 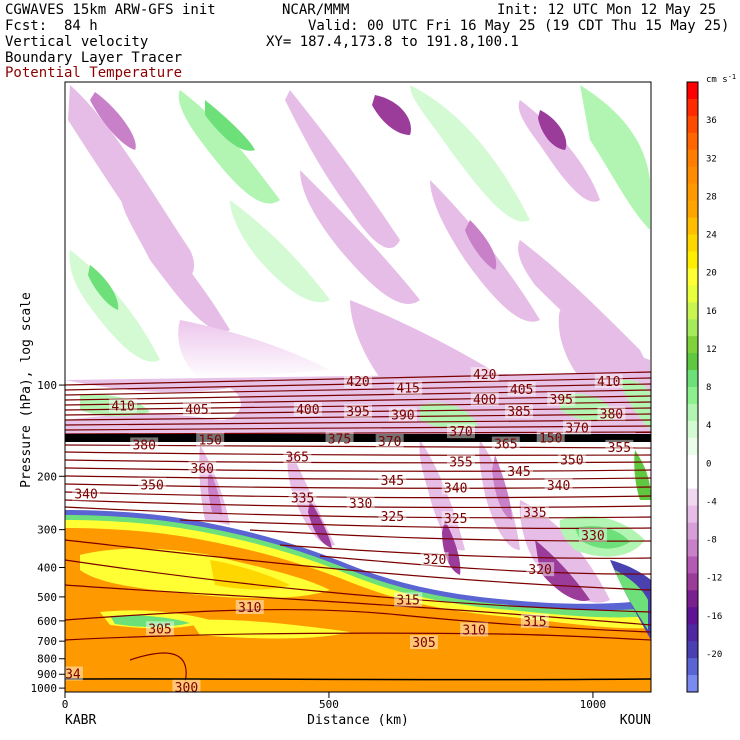 What do you see at coordinates (316, 10) in the screenshot?
I see `org-label: NCAR/MMM` at bounding box center [316, 10].